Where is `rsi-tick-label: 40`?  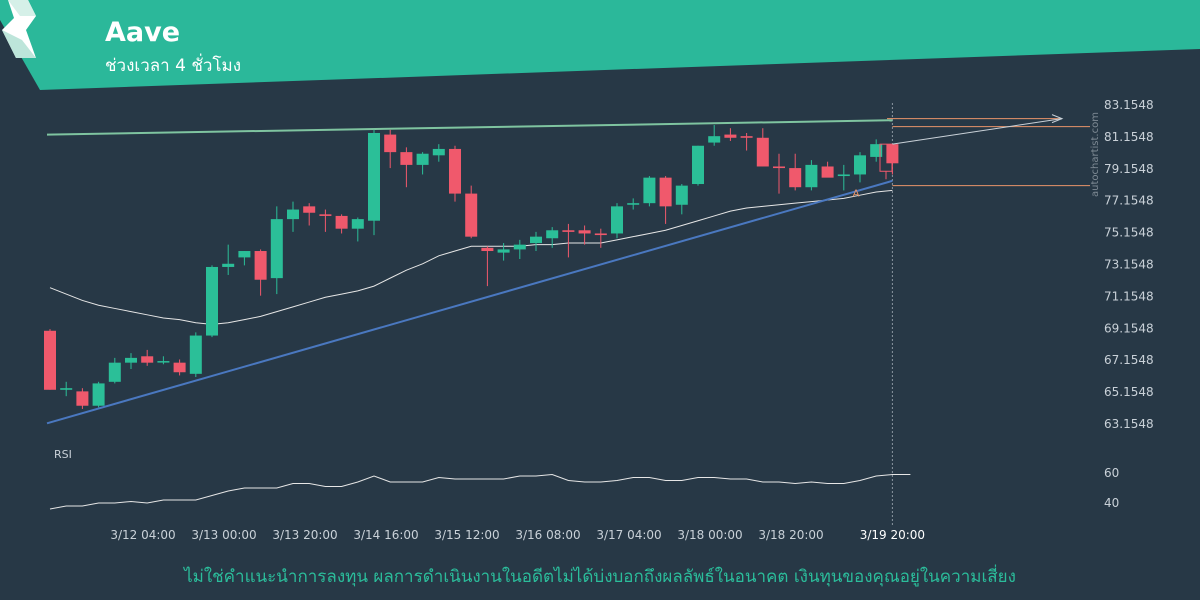 rsi-tick-label: 40 is located at coordinates (1111, 503).